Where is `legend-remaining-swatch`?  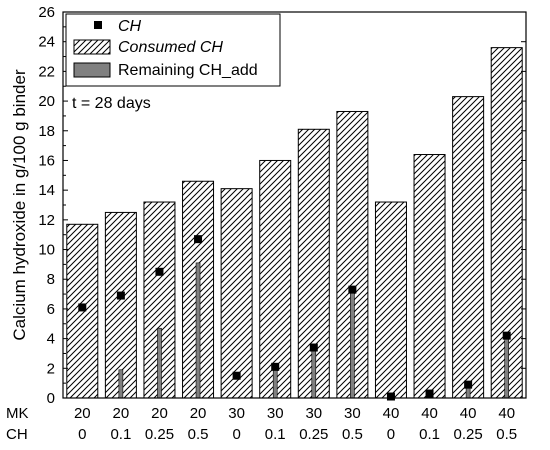
legend-remaining-swatch is located at coordinates (92, 70).